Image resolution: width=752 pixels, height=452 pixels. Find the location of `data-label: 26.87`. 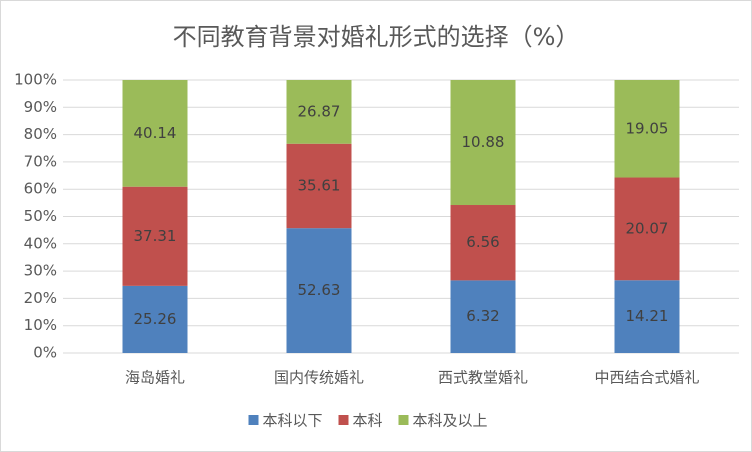

data-label: 26.87 is located at coordinates (319, 111).